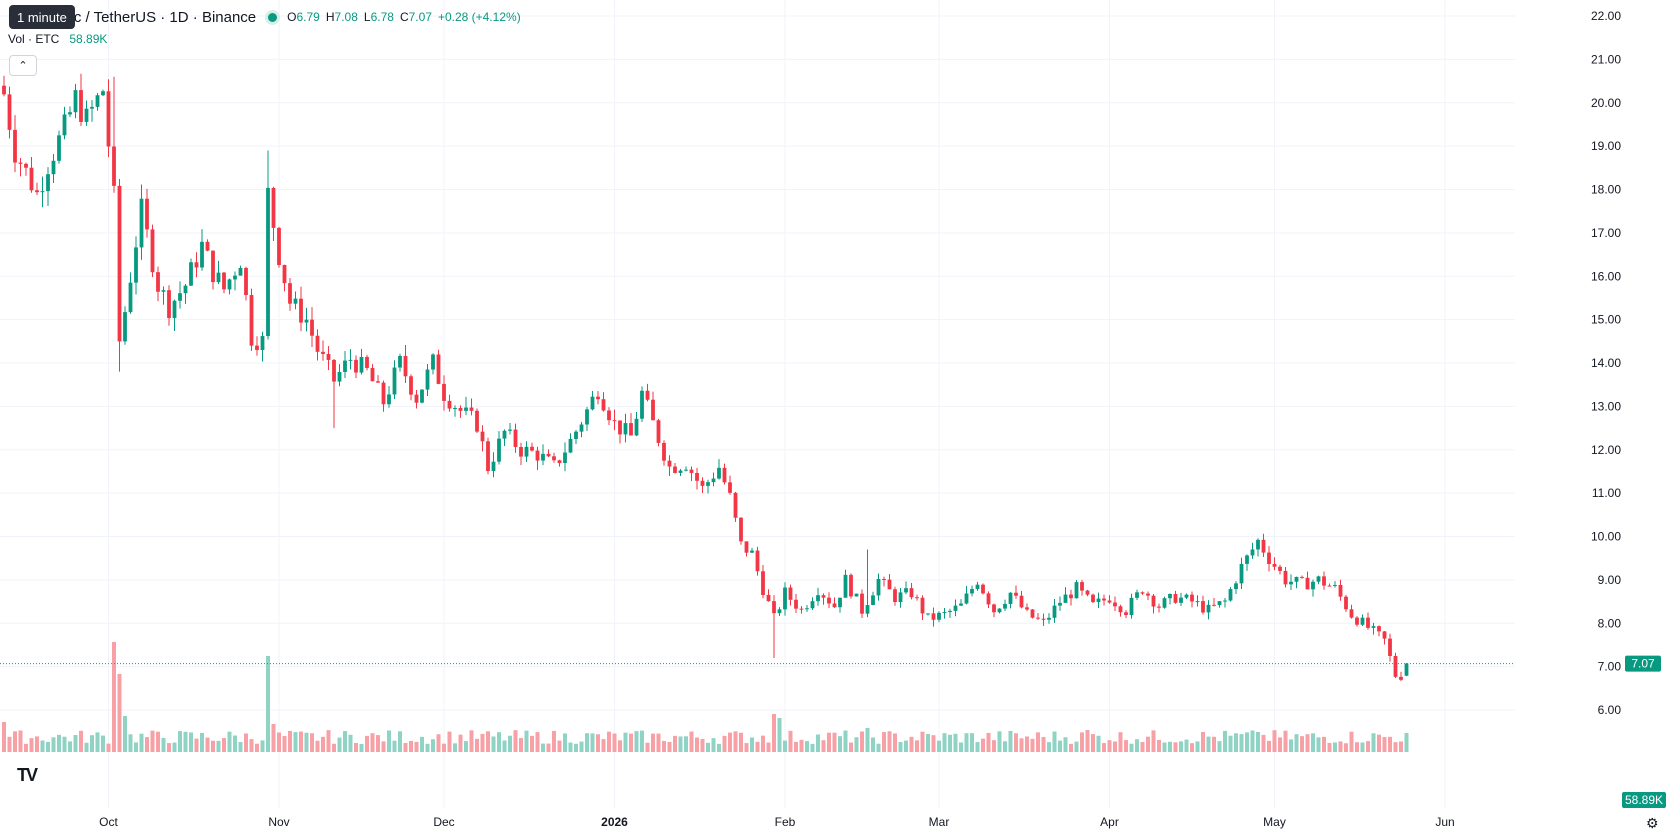 The width and height of the screenshot is (1678, 840). I want to click on market-status-icon, so click(273, 17).